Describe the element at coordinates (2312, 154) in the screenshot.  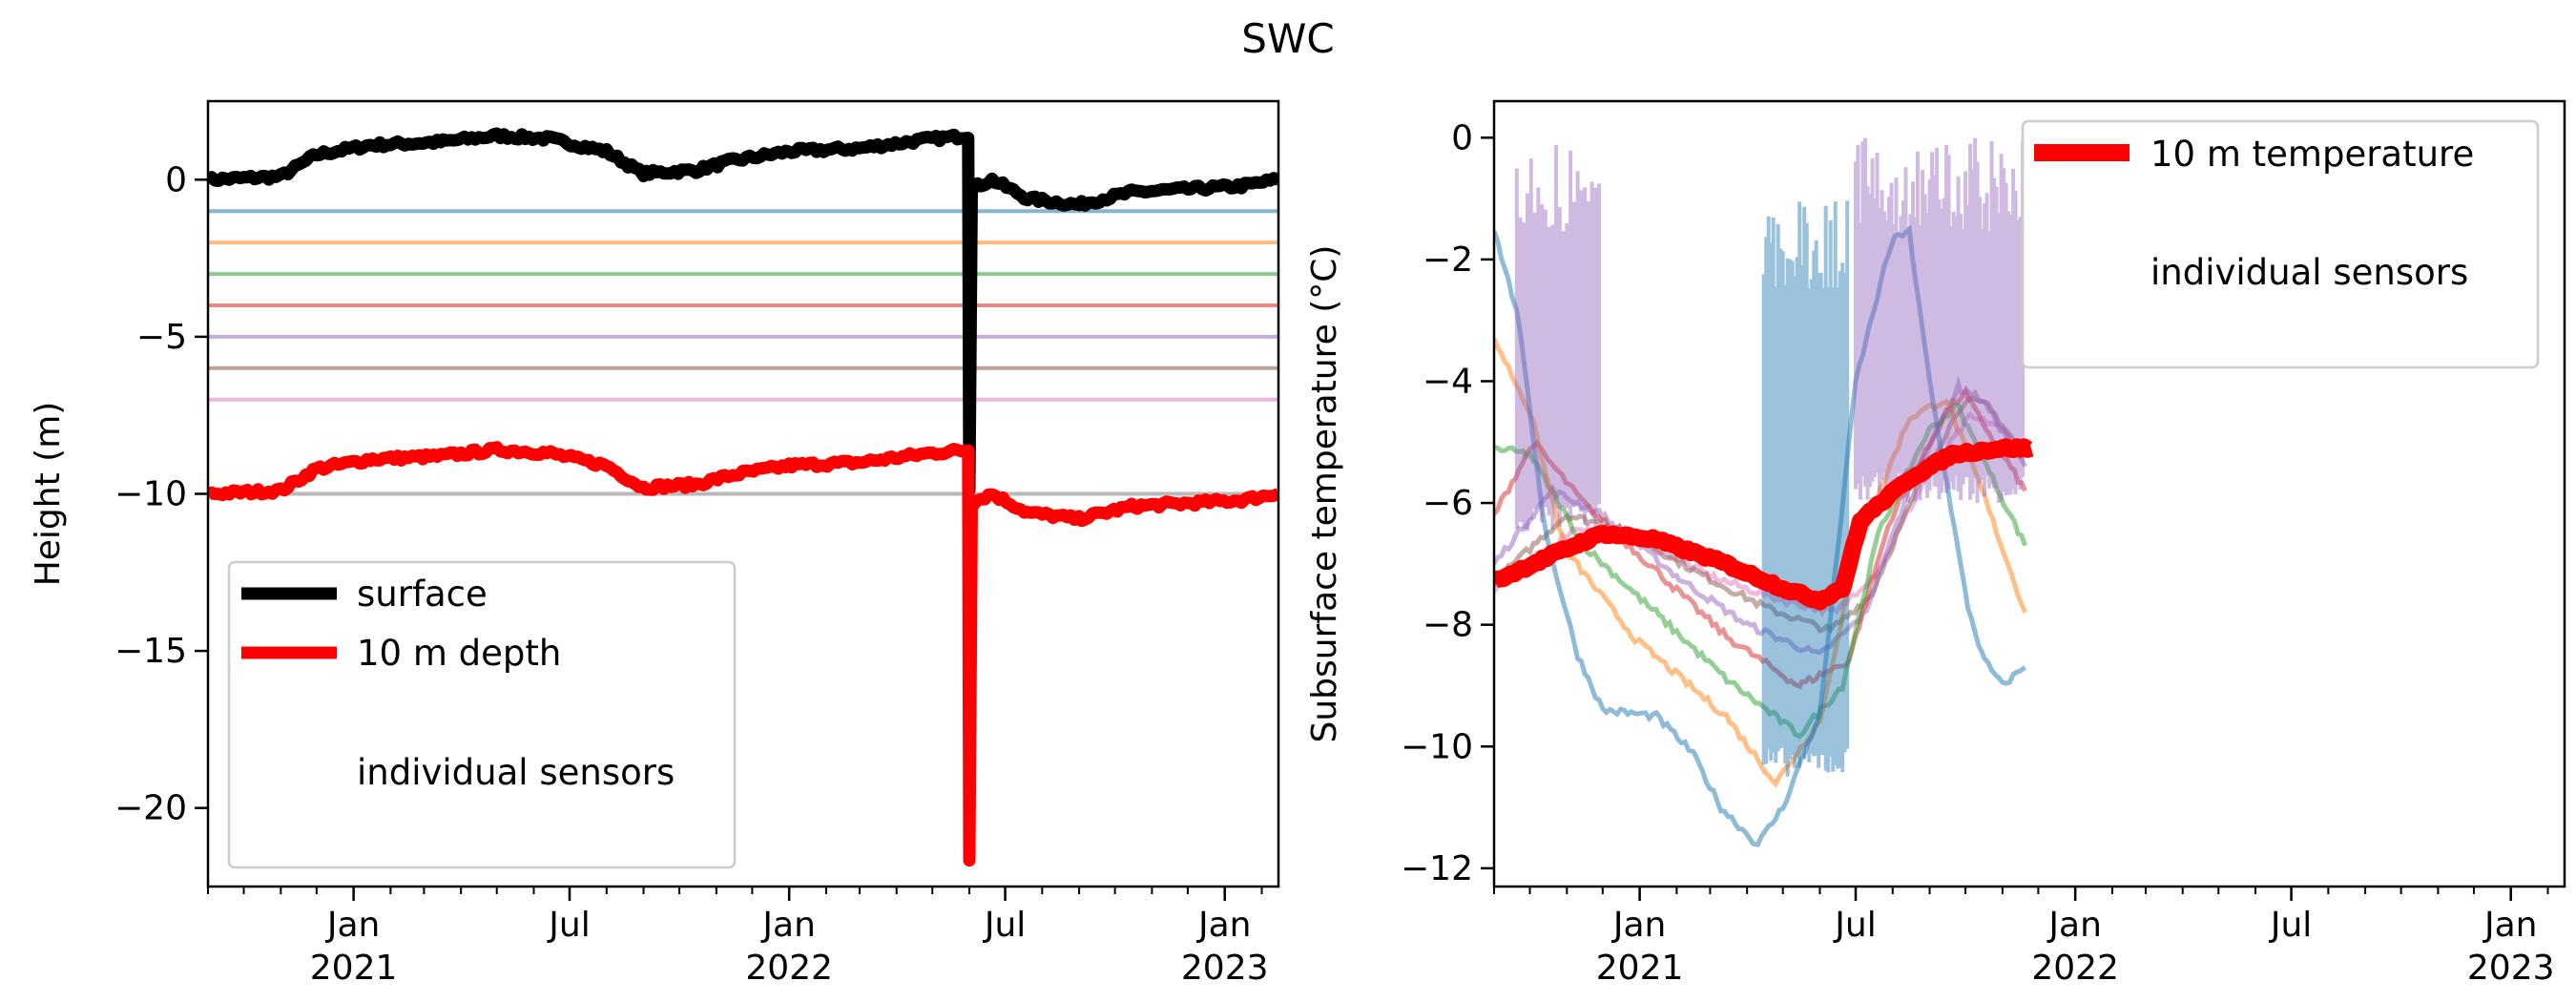
I see `legend-label-temp: 10 m temperature` at that location.